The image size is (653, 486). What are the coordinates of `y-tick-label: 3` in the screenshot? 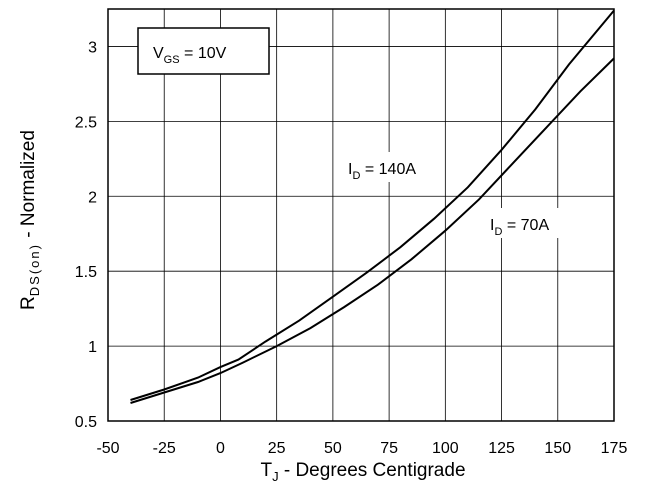 It's located at (92, 47).